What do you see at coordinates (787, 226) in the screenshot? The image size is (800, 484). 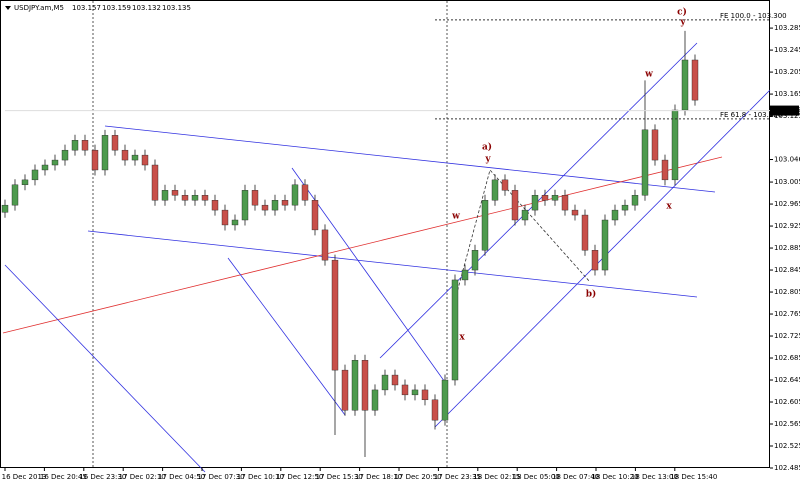 I see `y-tick-label: 102.925` at bounding box center [787, 226].